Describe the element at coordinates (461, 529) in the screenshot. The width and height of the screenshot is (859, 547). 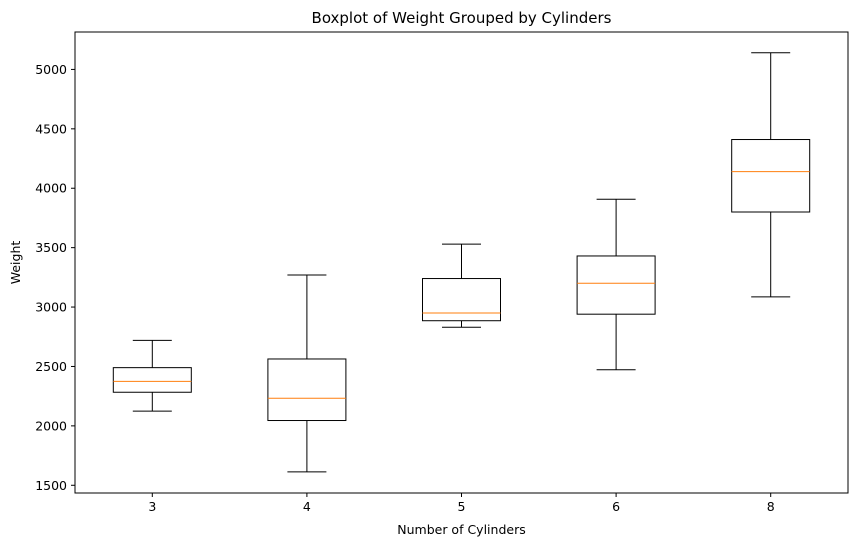
I see `x-axis-label: Number of Cylinders` at that location.